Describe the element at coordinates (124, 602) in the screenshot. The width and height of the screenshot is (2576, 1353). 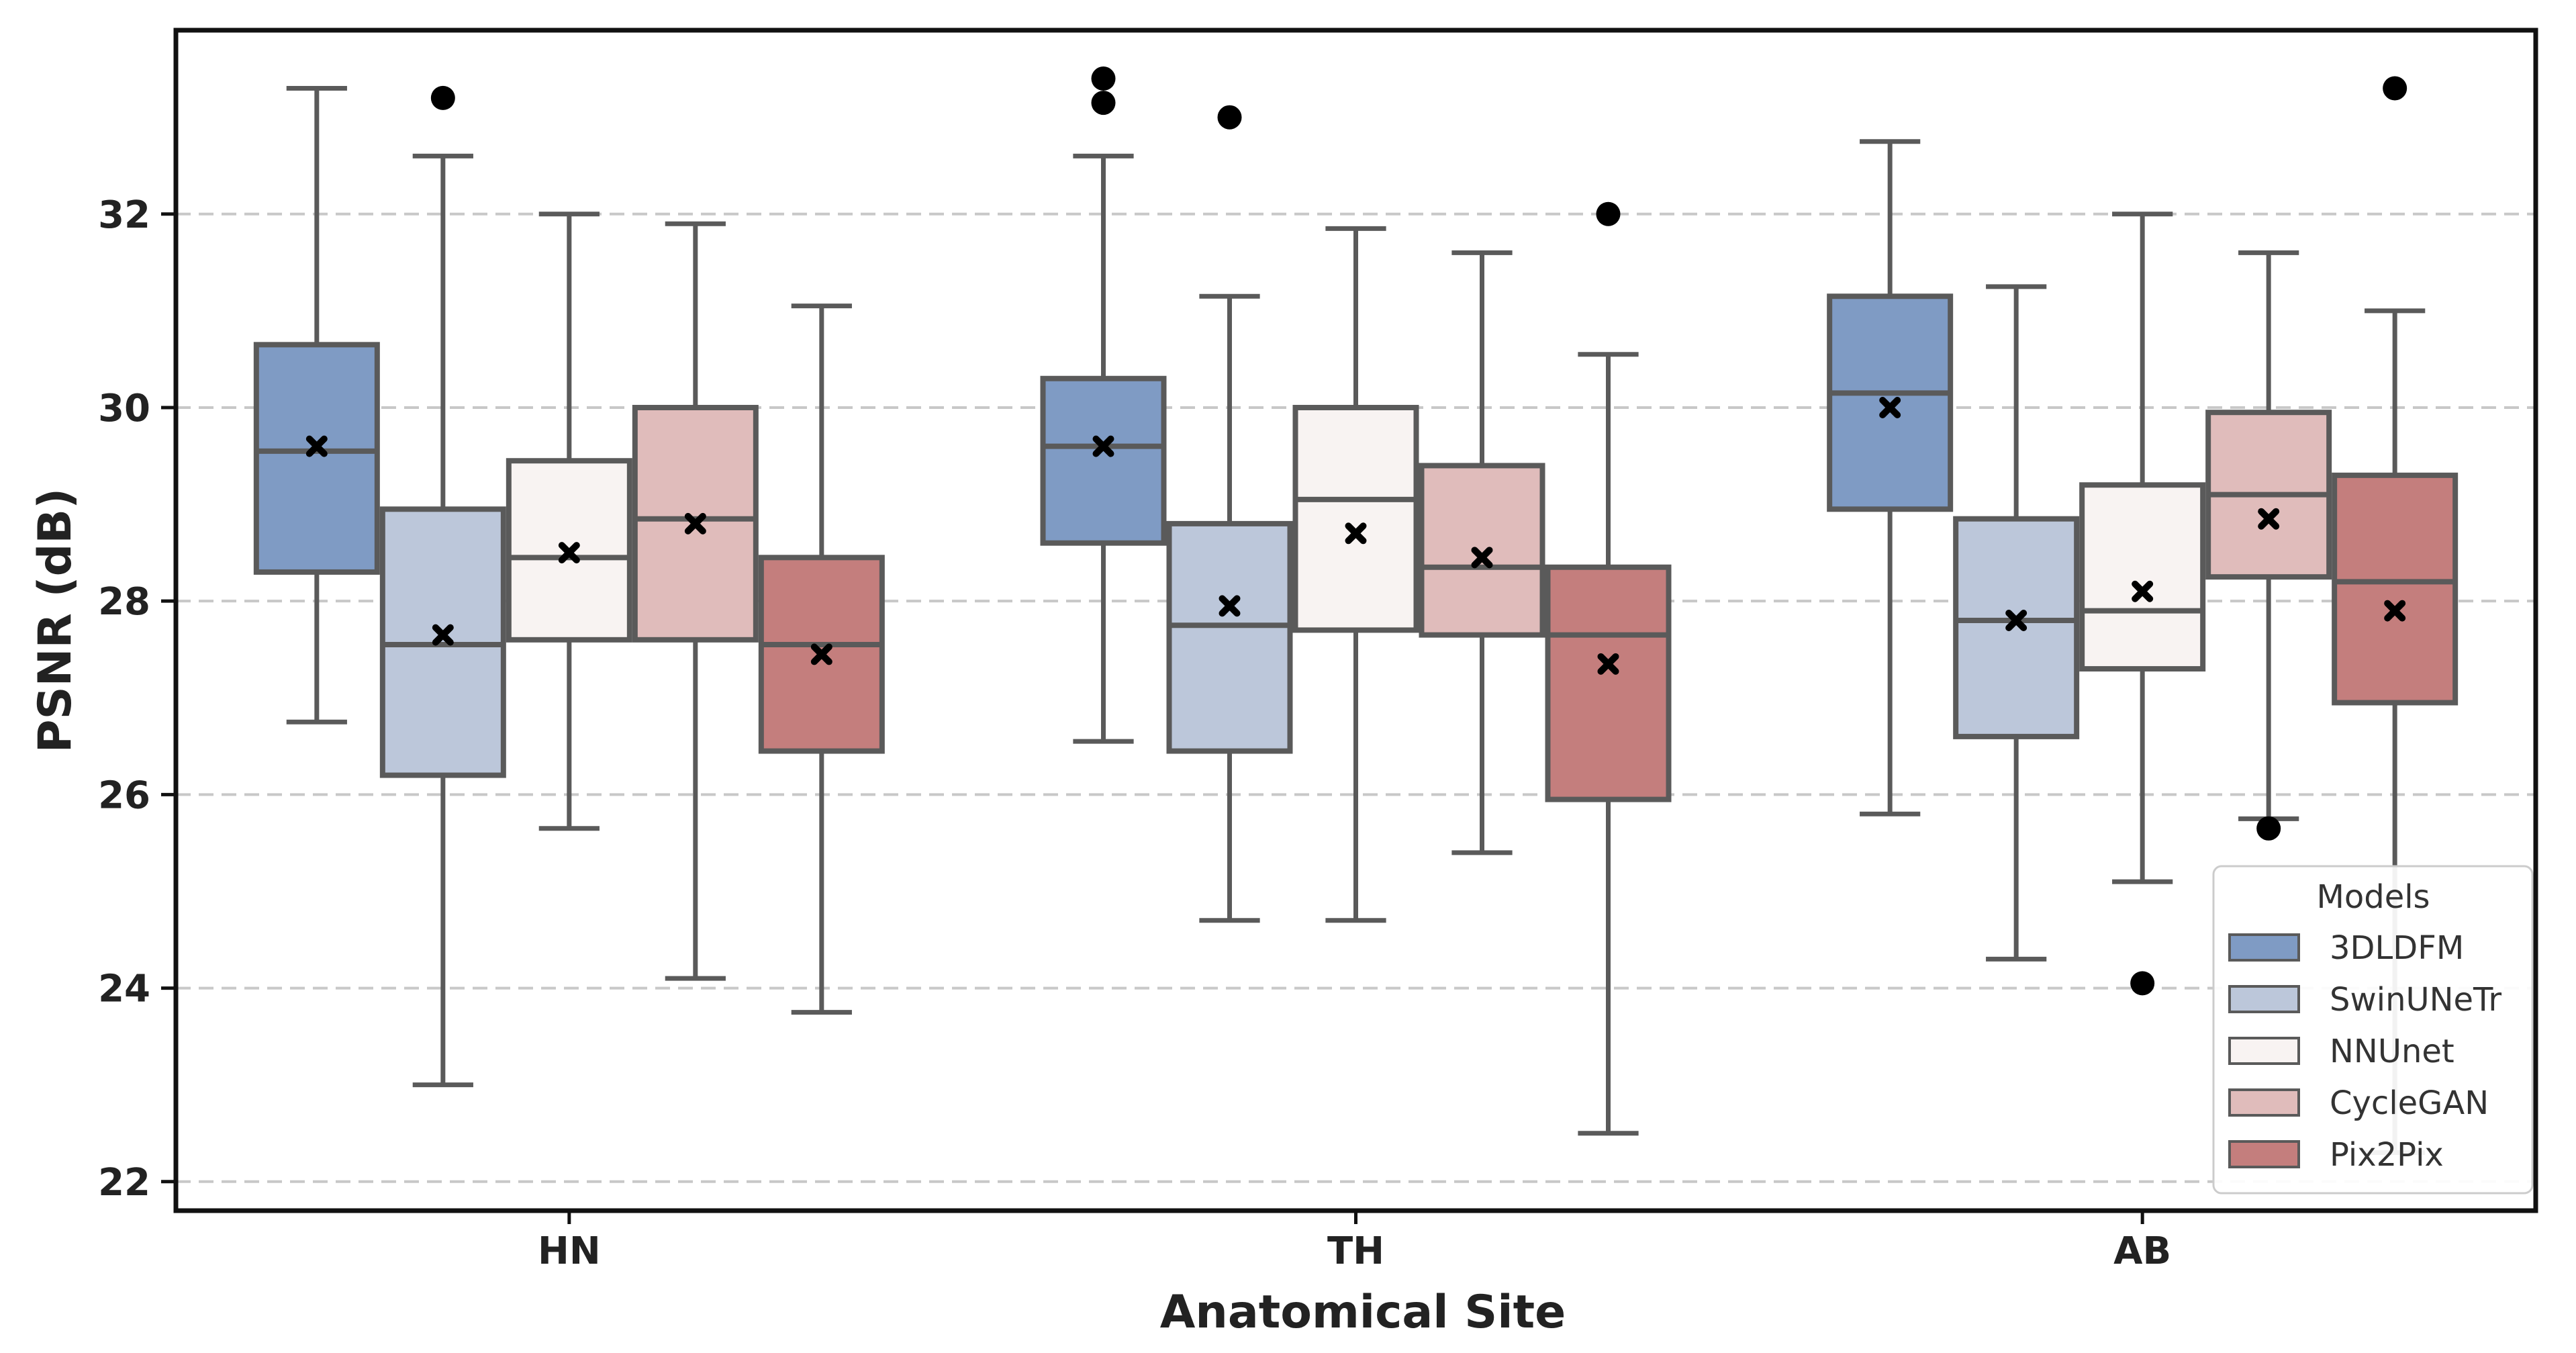
I see `y-tick-label: 28` at that location.